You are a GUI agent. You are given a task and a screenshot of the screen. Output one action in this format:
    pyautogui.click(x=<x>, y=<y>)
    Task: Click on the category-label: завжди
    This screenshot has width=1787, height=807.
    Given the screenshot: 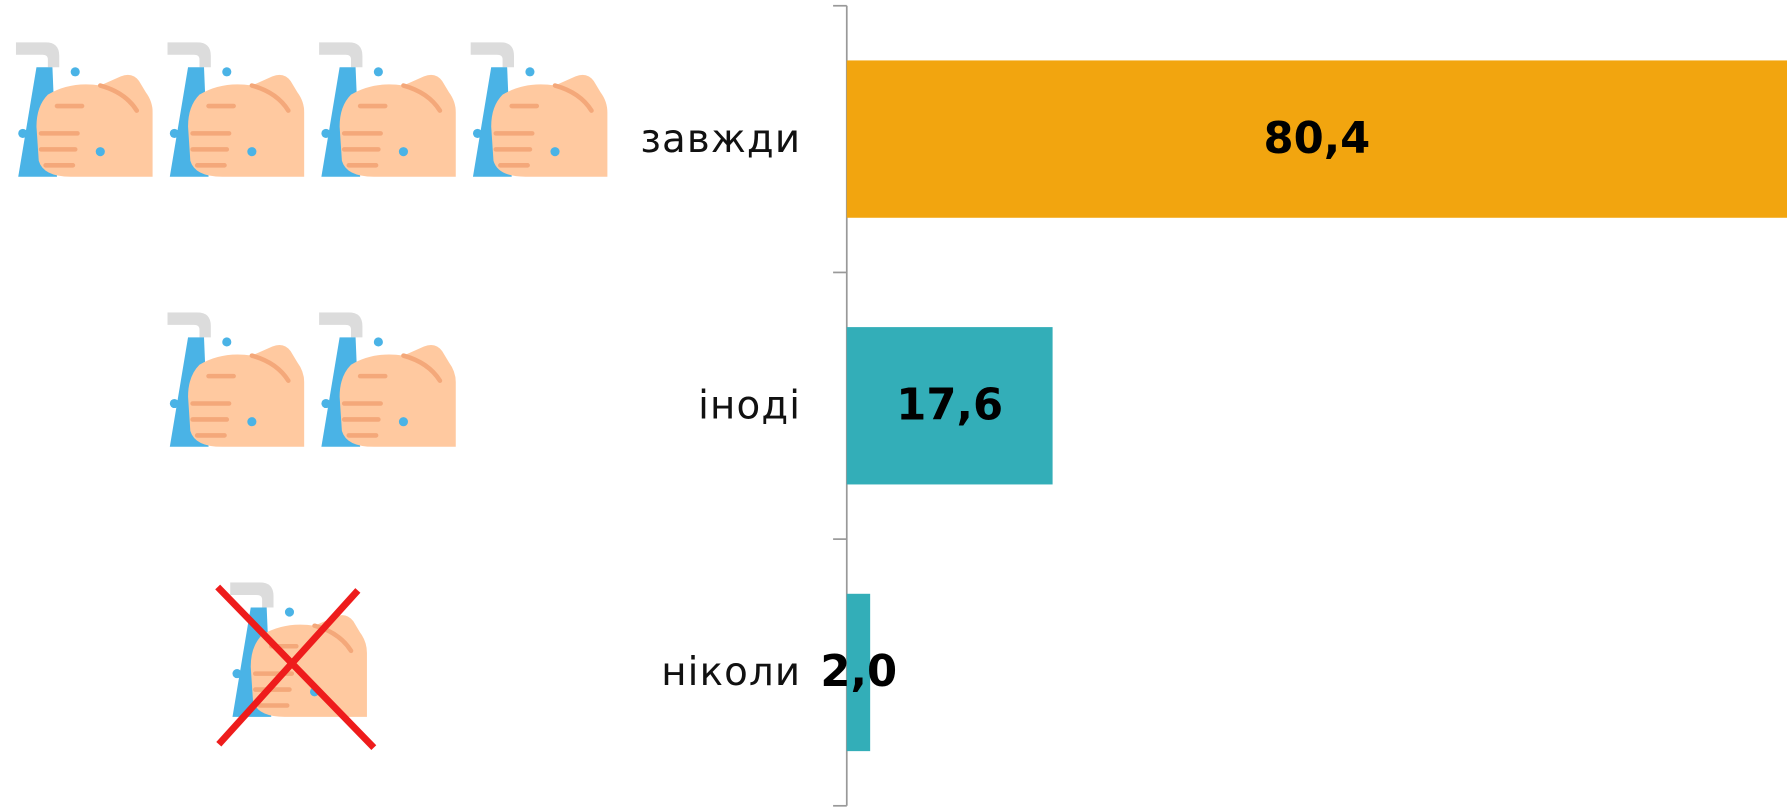 What is the action you would take?
    pyautogui.click(x=720, y=139)
    